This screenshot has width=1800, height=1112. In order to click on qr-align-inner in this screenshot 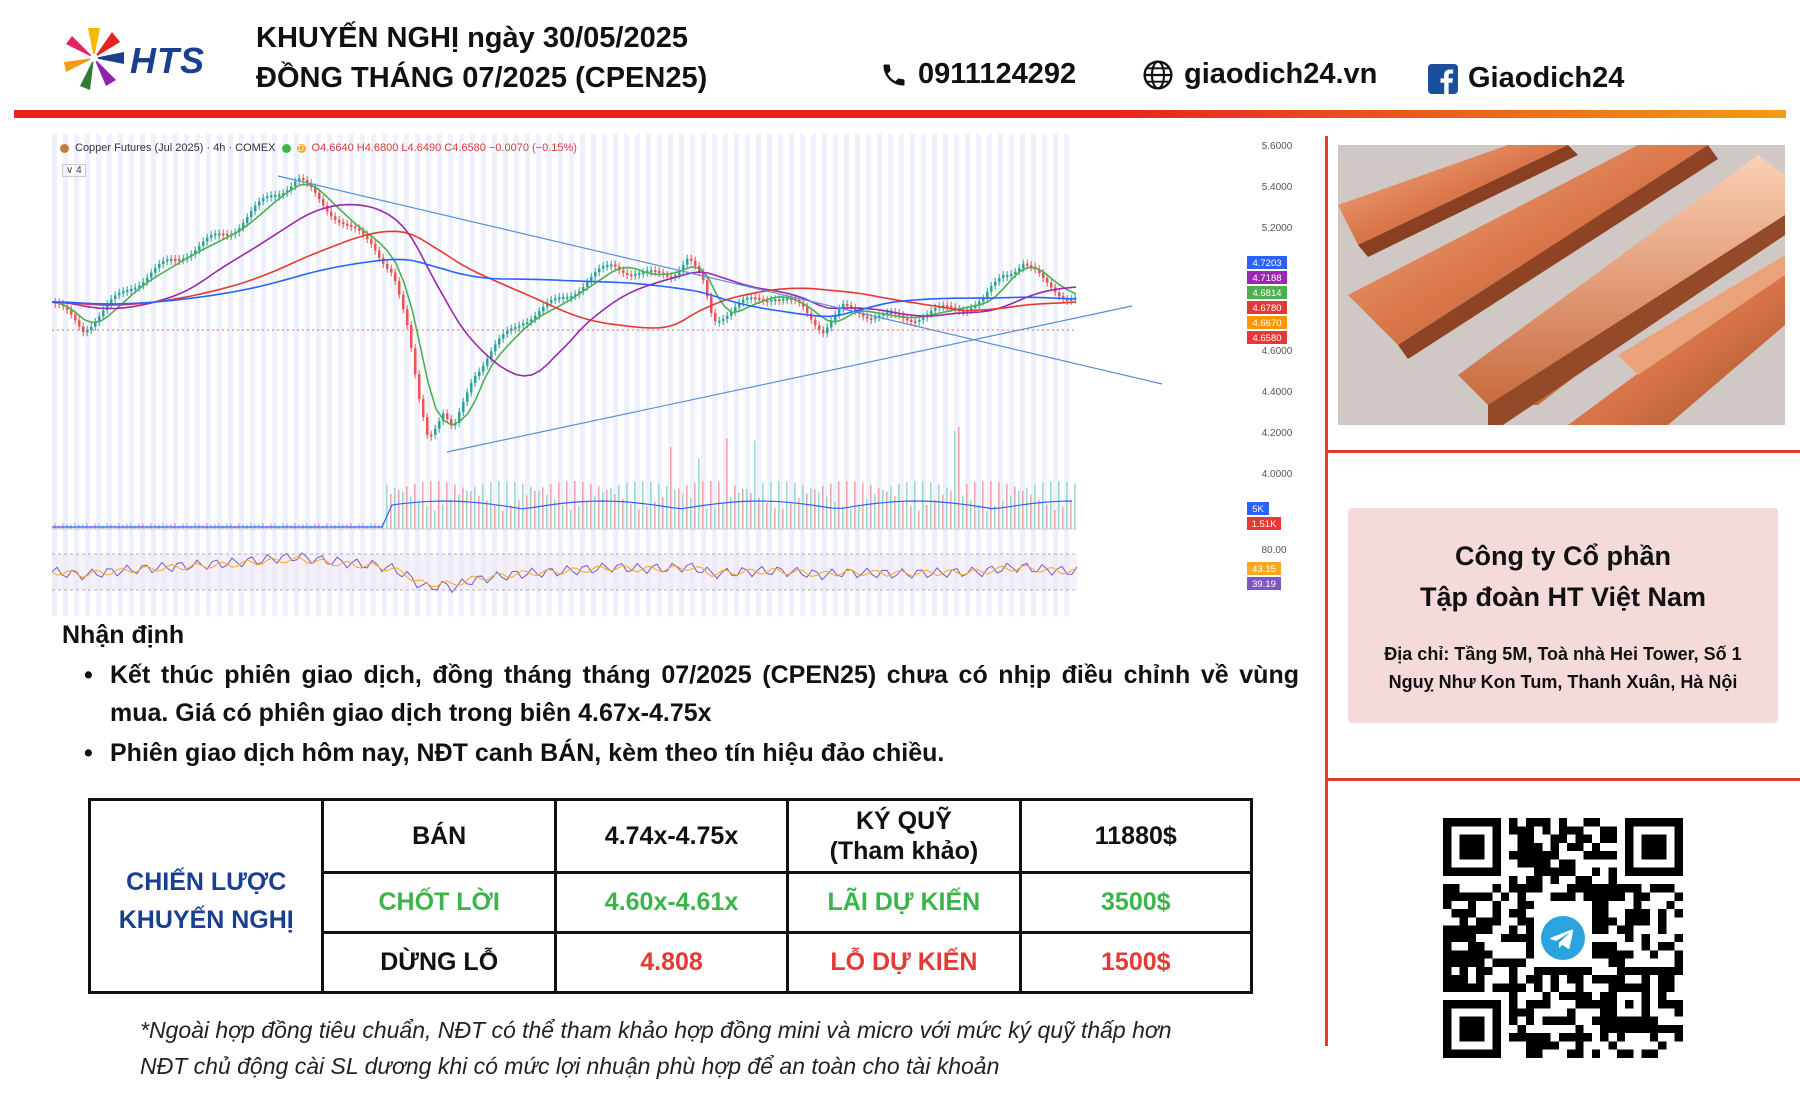, I will do `click(1629, 1004)`.